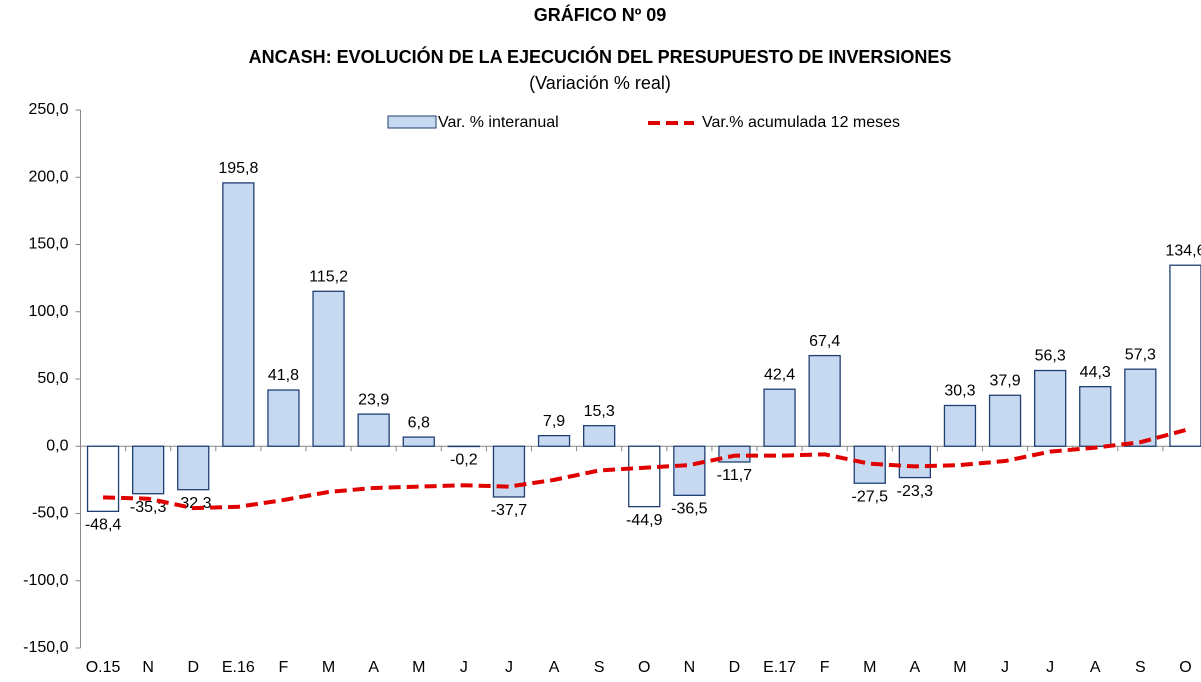  I want to click on data-label: 23,9, so click(373, 399).